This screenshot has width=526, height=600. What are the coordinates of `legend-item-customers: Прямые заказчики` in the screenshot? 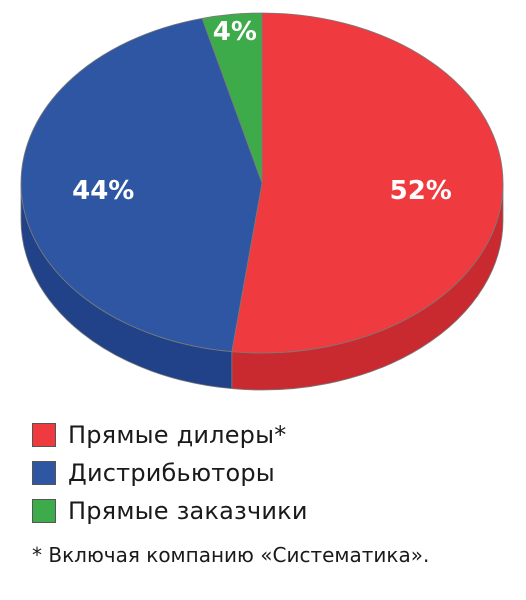 It's located at (170, 511).